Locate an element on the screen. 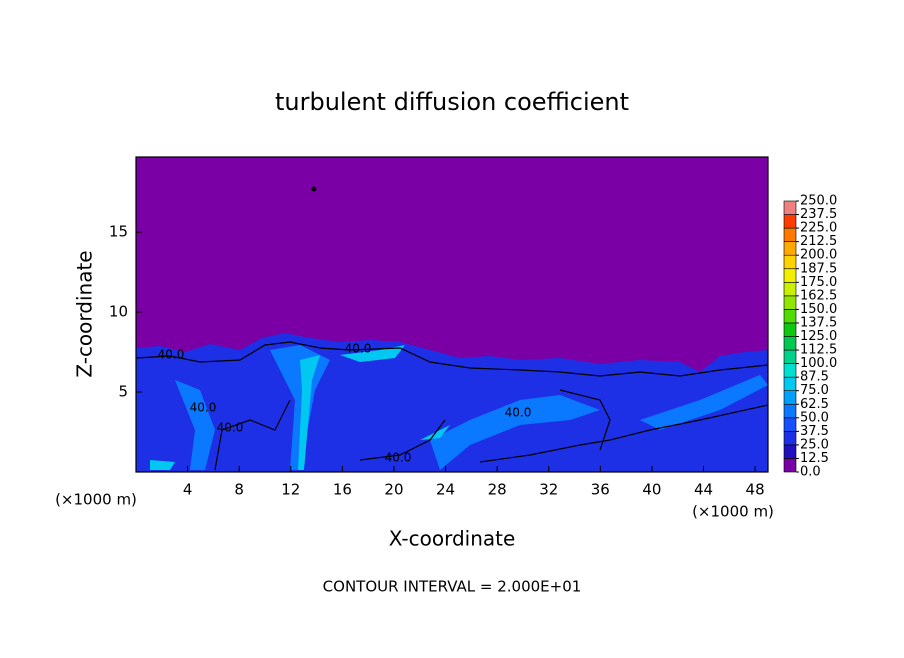 Image resolution: width=904 pixels, height=658 pixels. colorbar-label: 50.0 is located at coordinates (814, 417).